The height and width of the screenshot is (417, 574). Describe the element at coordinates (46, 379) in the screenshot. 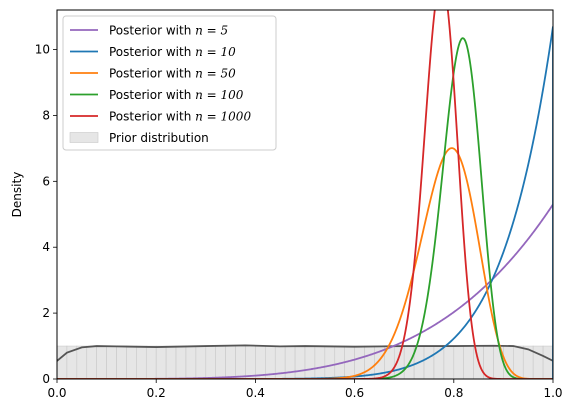

I see `y-tick-label: 0` at that location.